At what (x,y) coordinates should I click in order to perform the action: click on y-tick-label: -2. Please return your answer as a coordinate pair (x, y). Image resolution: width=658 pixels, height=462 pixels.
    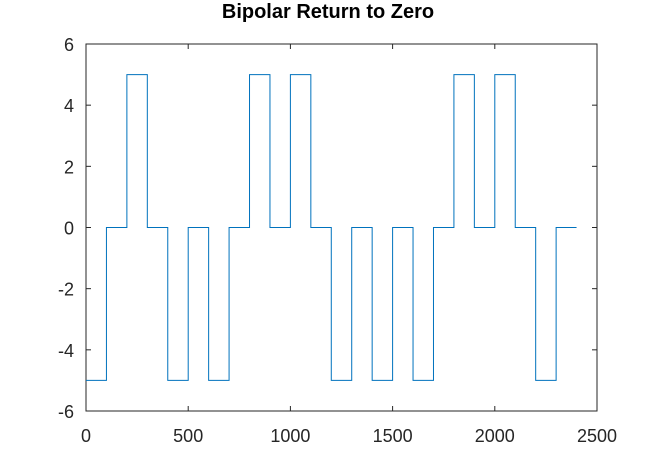
    Looking at the image, I should click on (66, 290).